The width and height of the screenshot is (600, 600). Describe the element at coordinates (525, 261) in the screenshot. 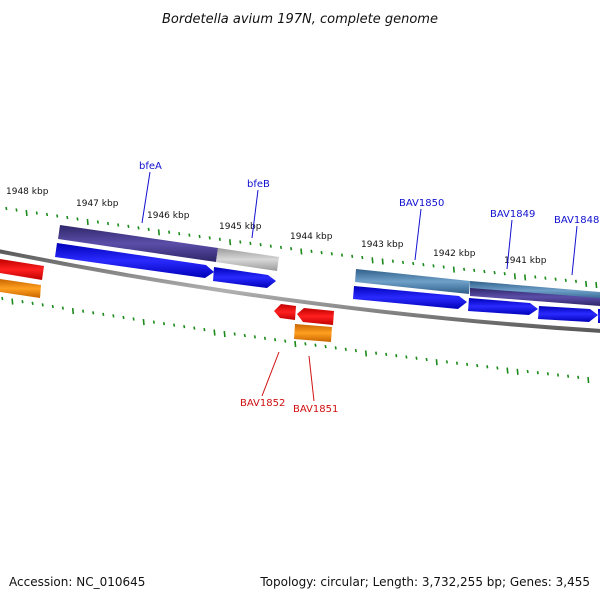

I see `kbp-label-1941: 1941 kbp` at that location.